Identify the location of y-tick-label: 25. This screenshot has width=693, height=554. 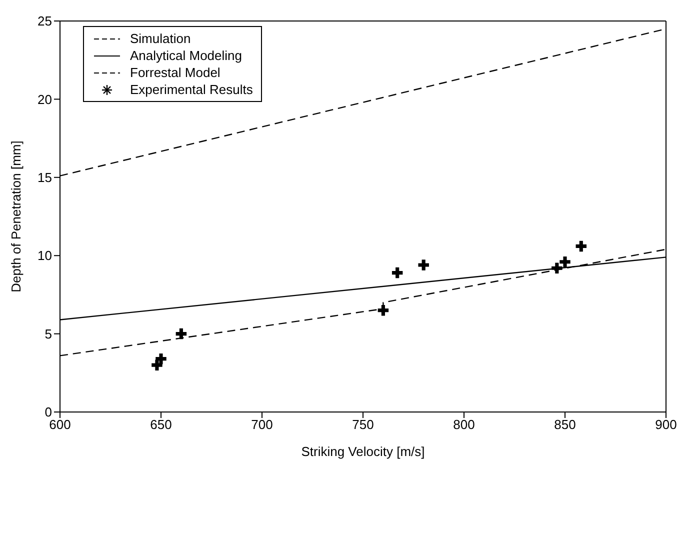
(45, 21).